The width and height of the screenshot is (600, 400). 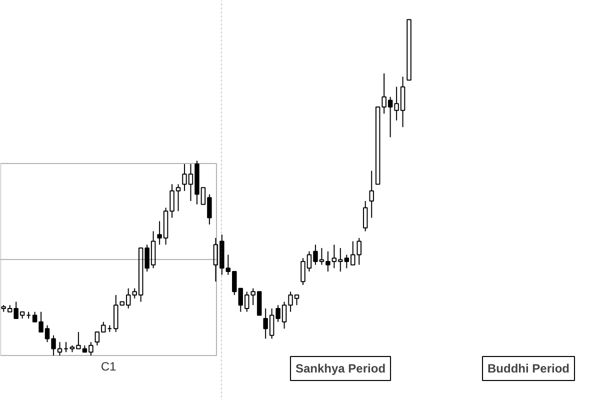 What do you see at coordinates (108, 367) in the screenshot?
I see `text: C1` at bounding box center [108, 367].